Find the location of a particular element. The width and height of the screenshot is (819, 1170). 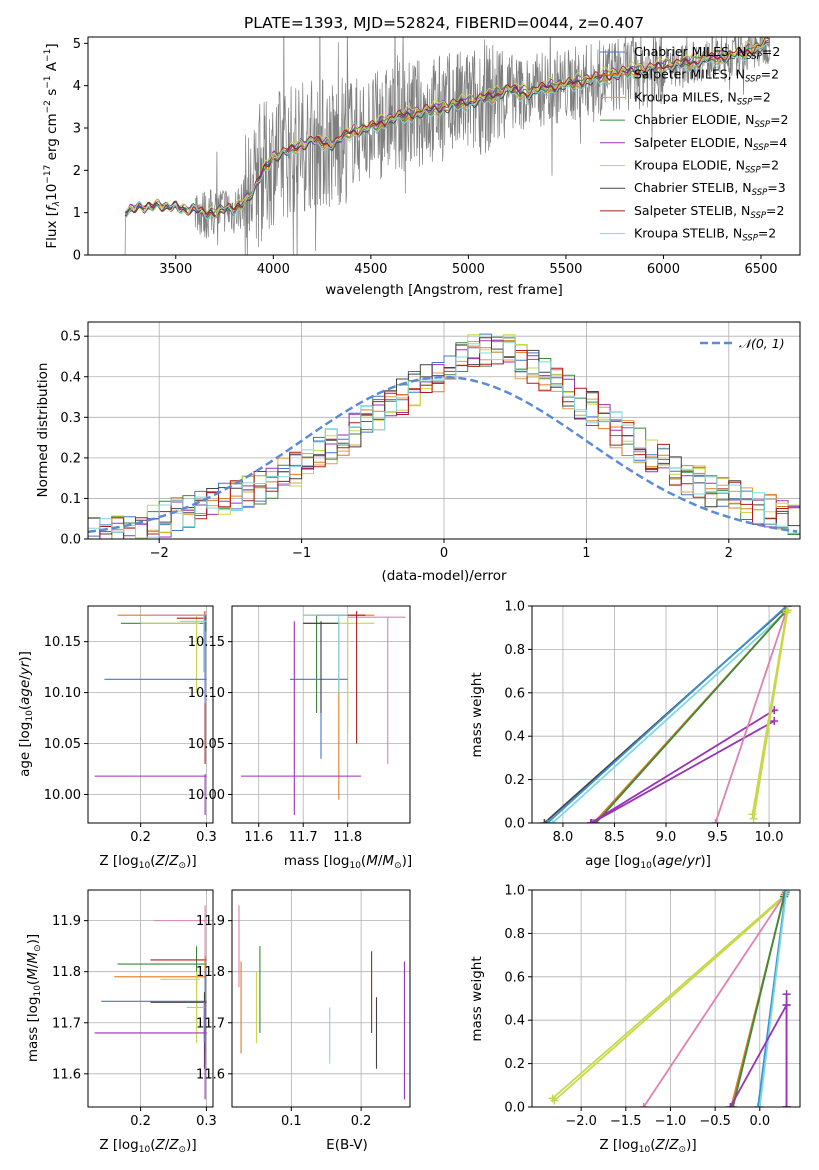

weight-vs-age-panel: 8.0 8.5 9.0 9.5 10.0 0.0 0.2 0.4 0.6 0.8 1.0 is located at coordinates (652, 722).